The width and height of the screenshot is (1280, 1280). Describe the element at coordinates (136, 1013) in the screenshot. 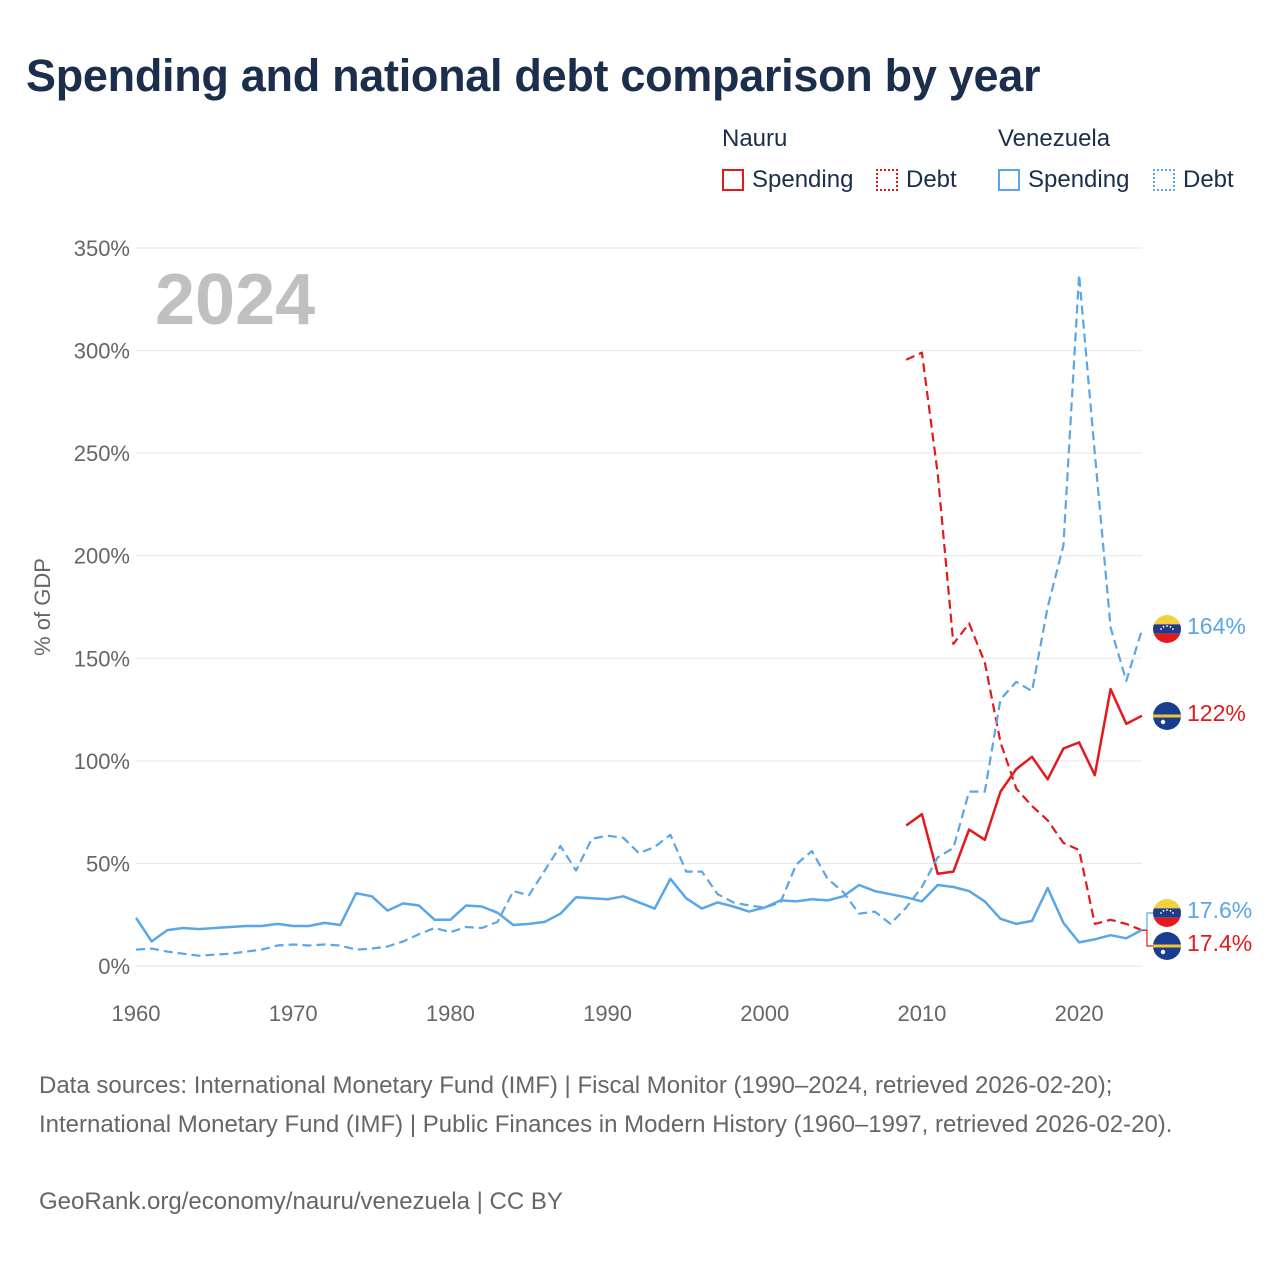

I see `x-tick-label: 1960` at that location.